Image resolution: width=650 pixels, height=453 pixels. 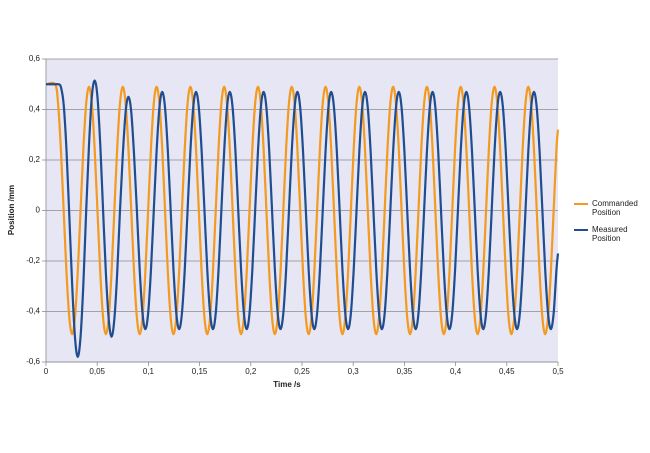 What do you see at coordinates (97, 371) in the screenshot?
I see `x-tick-label: 0,05` at bounding box center [97, 371].